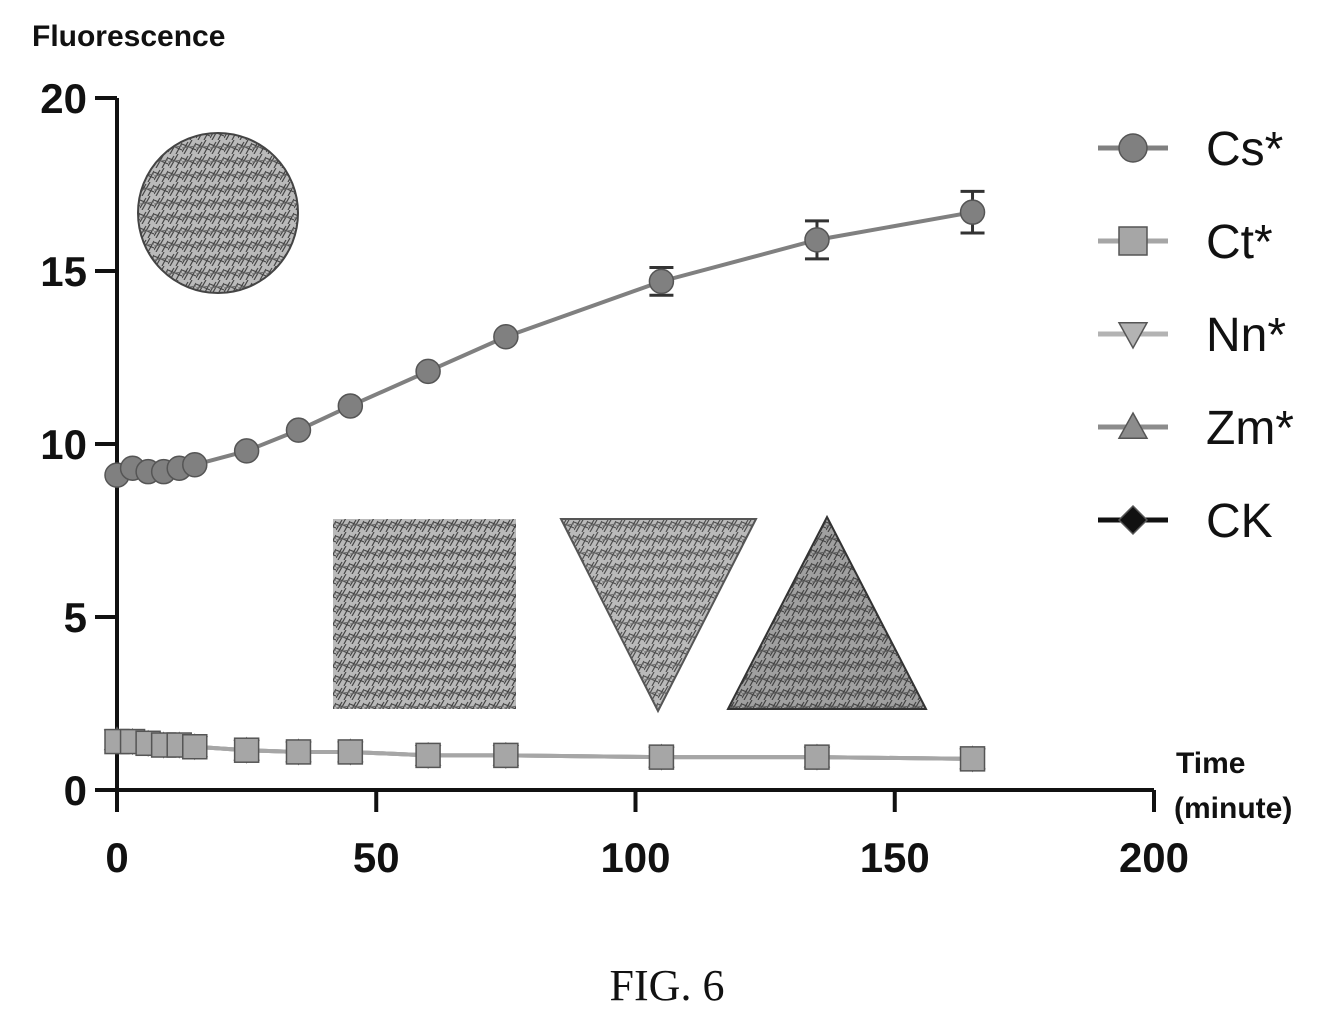  Describe the element at coordinates (1210, 763) in the screenshot. I see `x-axis-title-line1: Time` at that location.